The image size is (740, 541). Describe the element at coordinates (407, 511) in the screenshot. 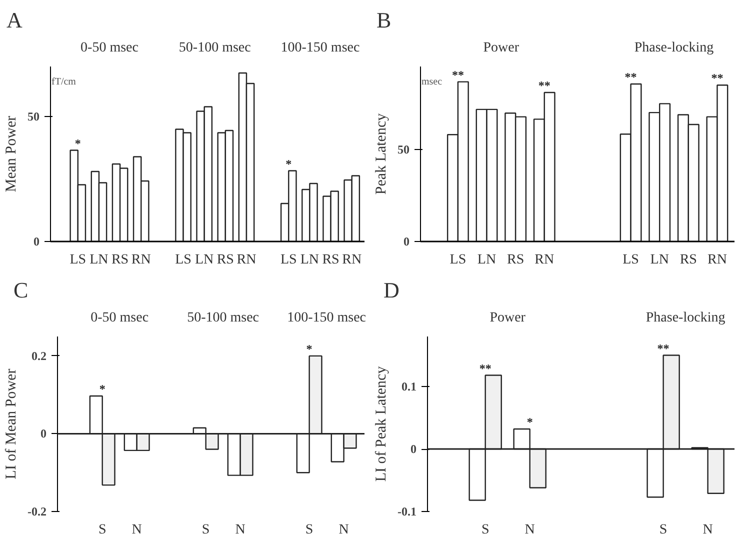

I see `y-tick-label: -0.1` at that location.